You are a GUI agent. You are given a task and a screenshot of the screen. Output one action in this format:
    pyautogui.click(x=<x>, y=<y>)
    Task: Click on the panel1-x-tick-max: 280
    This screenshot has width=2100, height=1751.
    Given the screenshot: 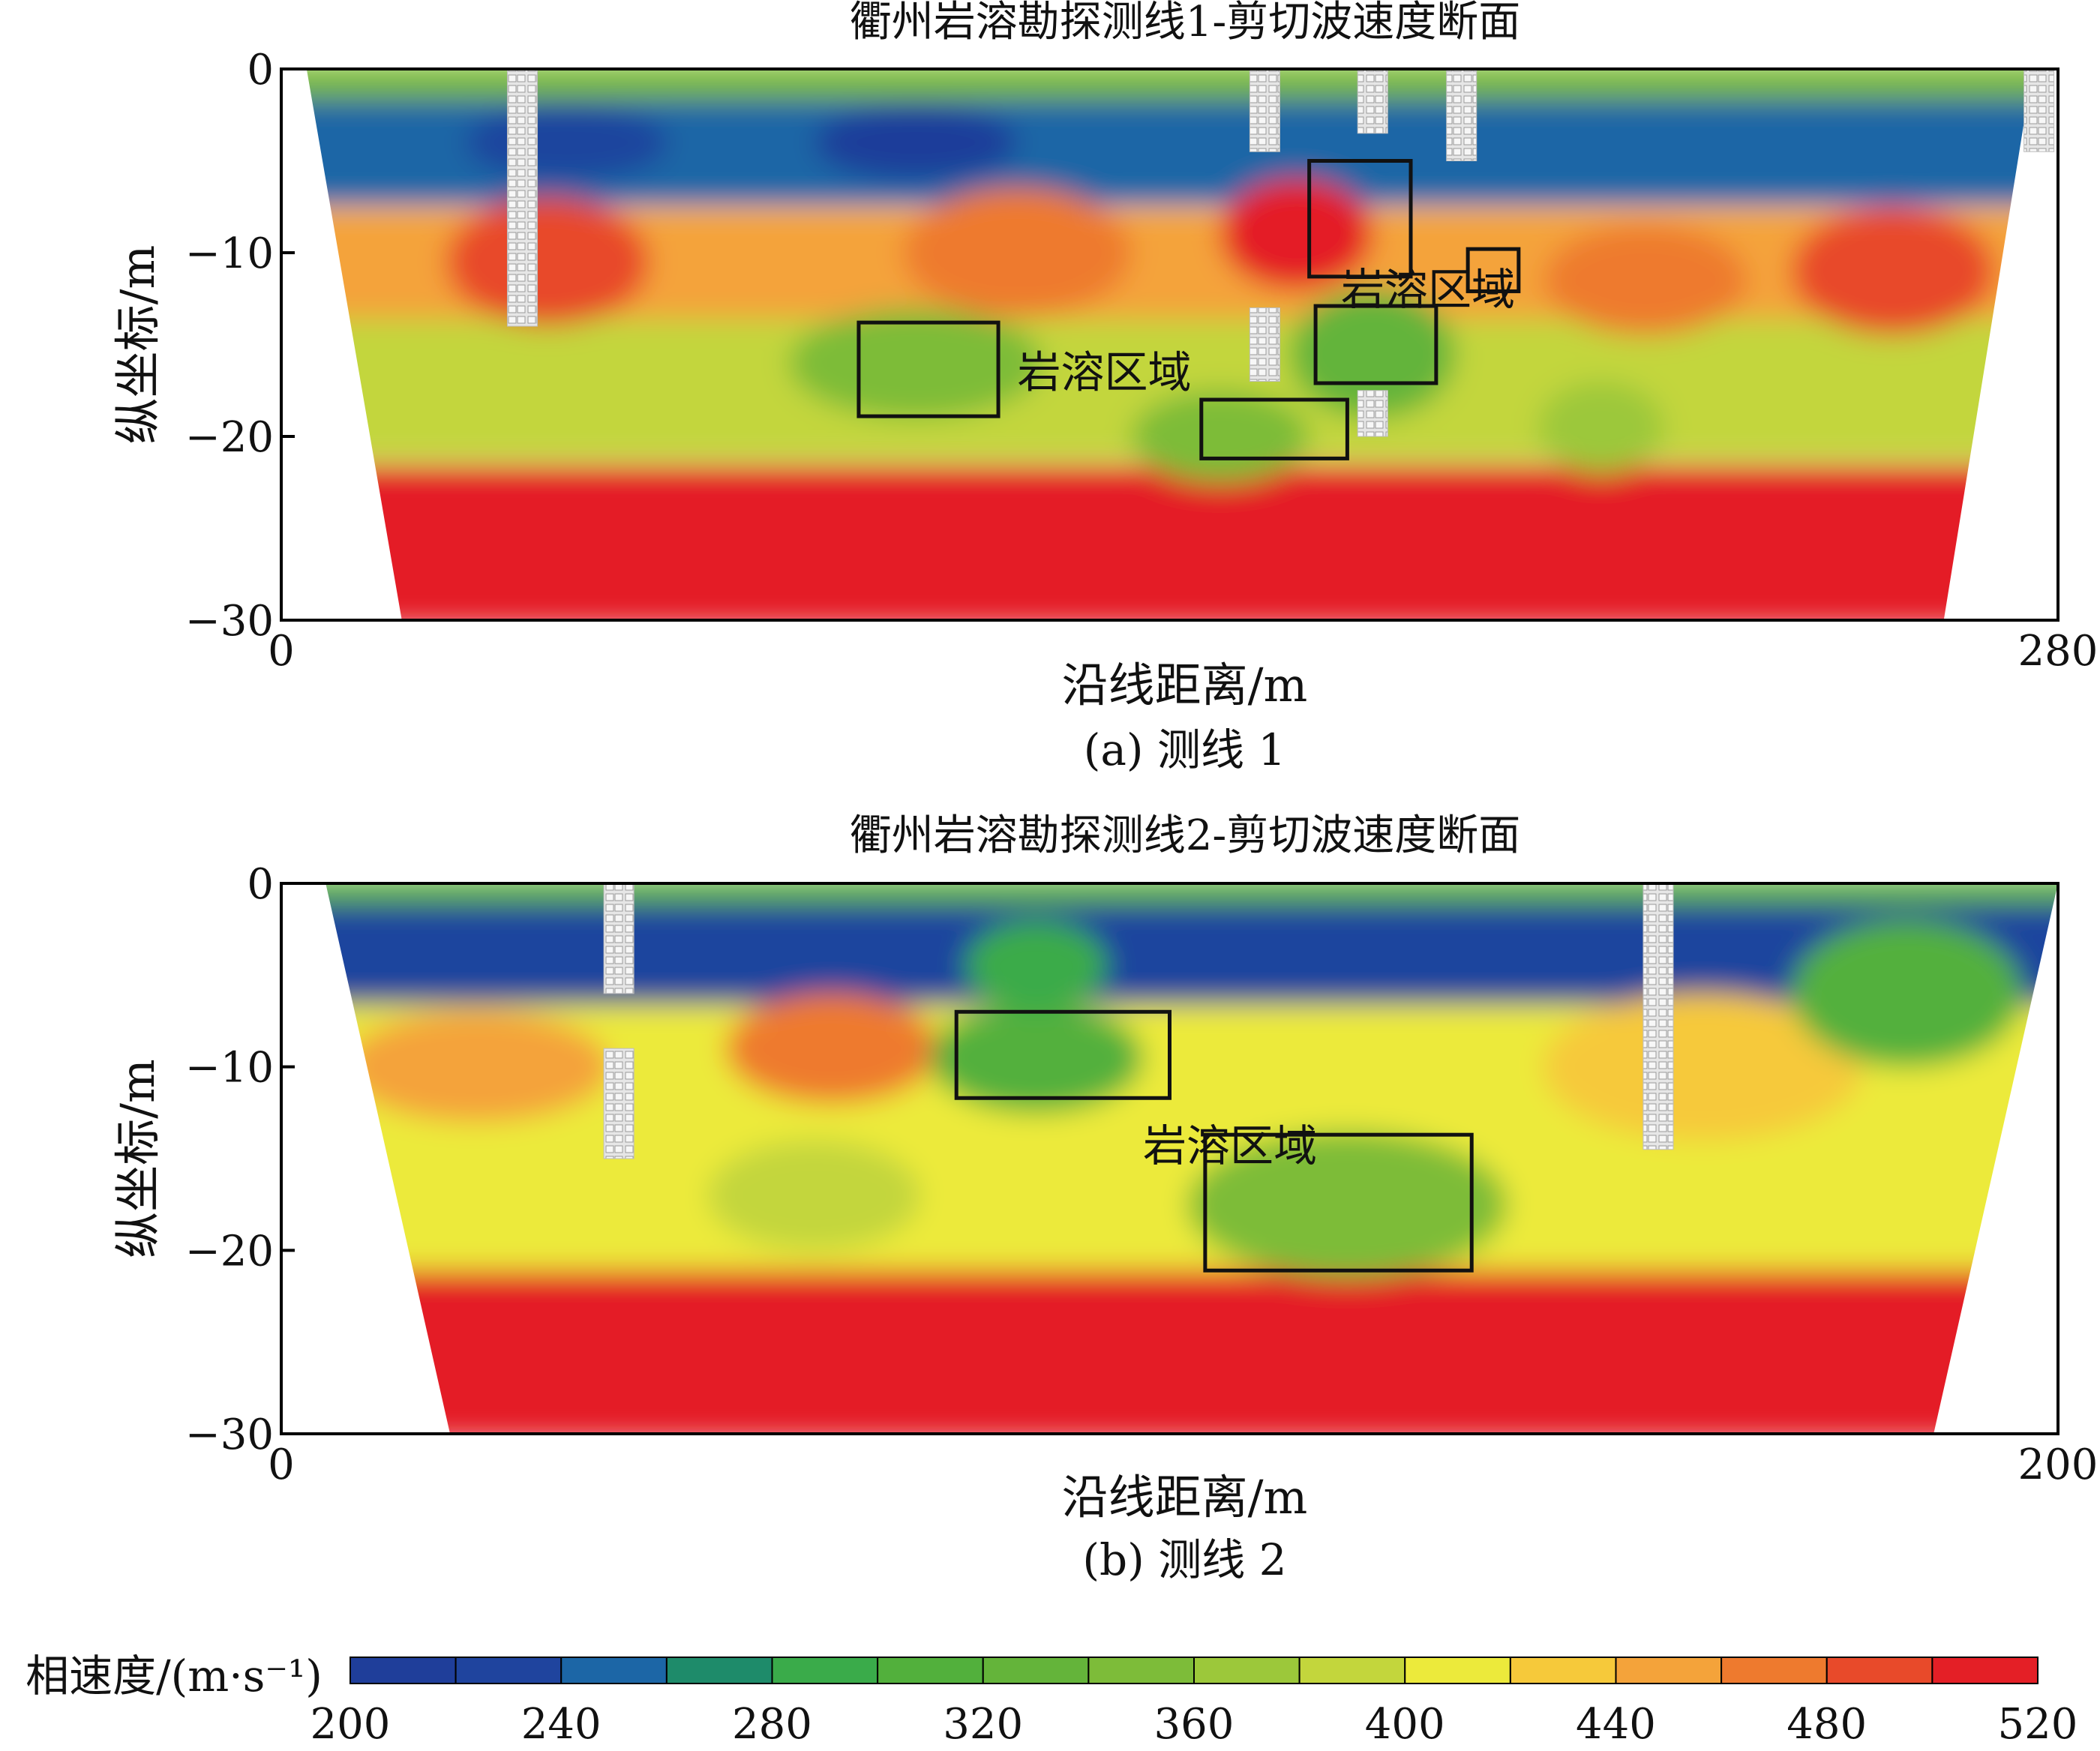 What is the action you would take?
    pyautogui.click(x=2058, y=652)
    